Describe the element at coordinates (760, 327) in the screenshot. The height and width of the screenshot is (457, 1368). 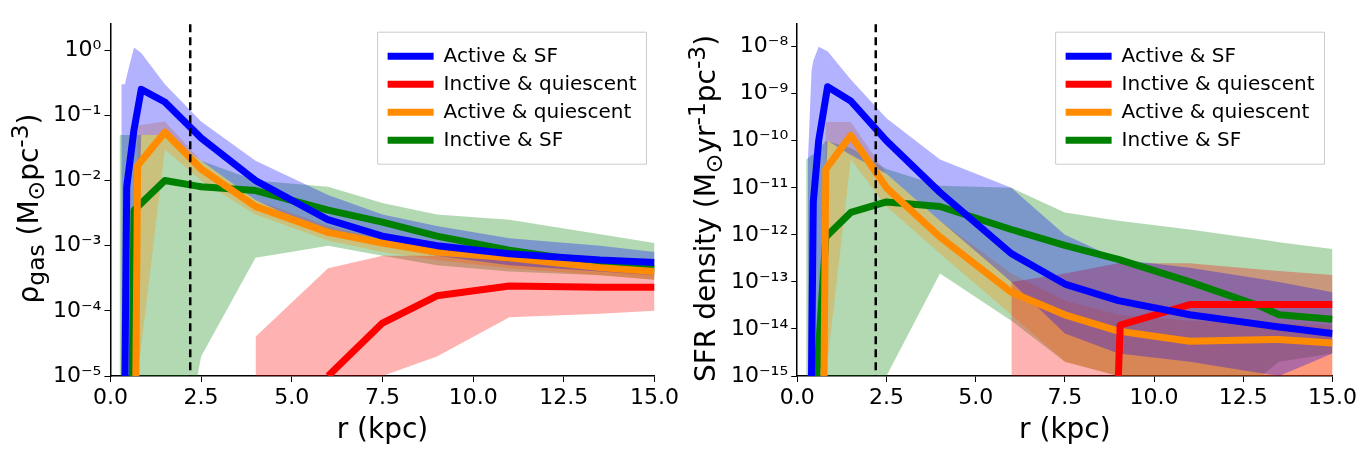
I see `y-tick-label: 10⁻¹⁴` at that location.